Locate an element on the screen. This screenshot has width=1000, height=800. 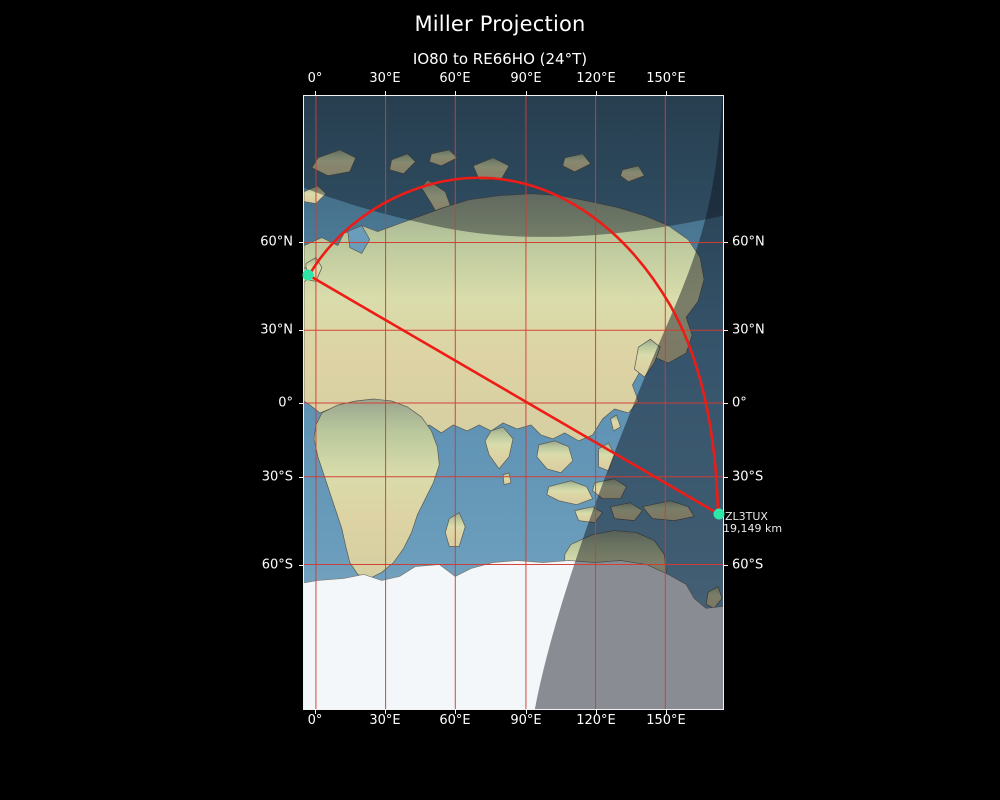
axis-label-top-lon-120E: 120°E is located at coordinates (596, 78).